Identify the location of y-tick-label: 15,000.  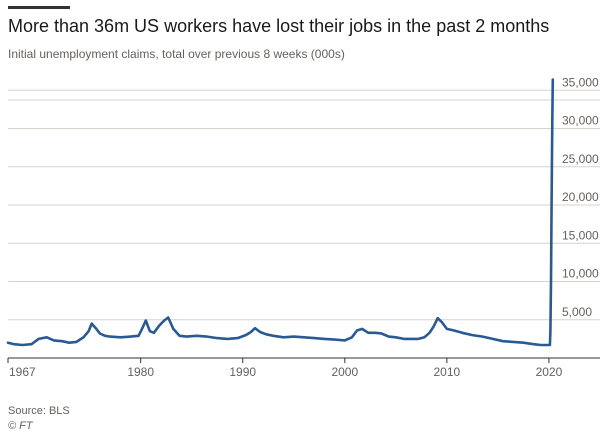
(580, 235).